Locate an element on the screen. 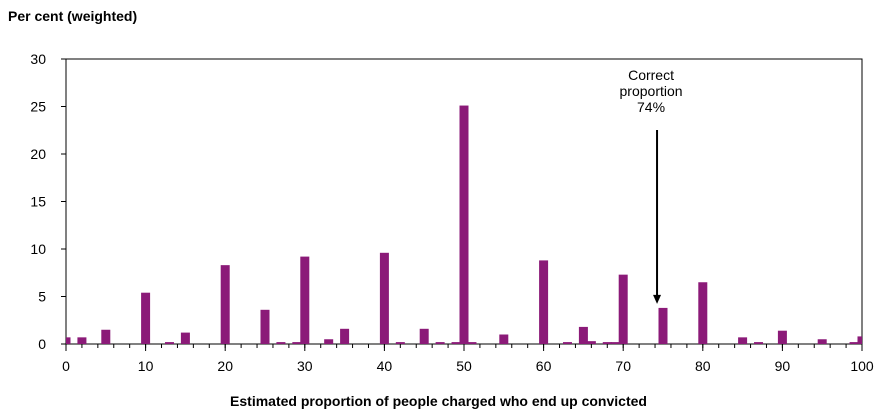  y-tick-label: 30 is located at coordinates (38, 59).